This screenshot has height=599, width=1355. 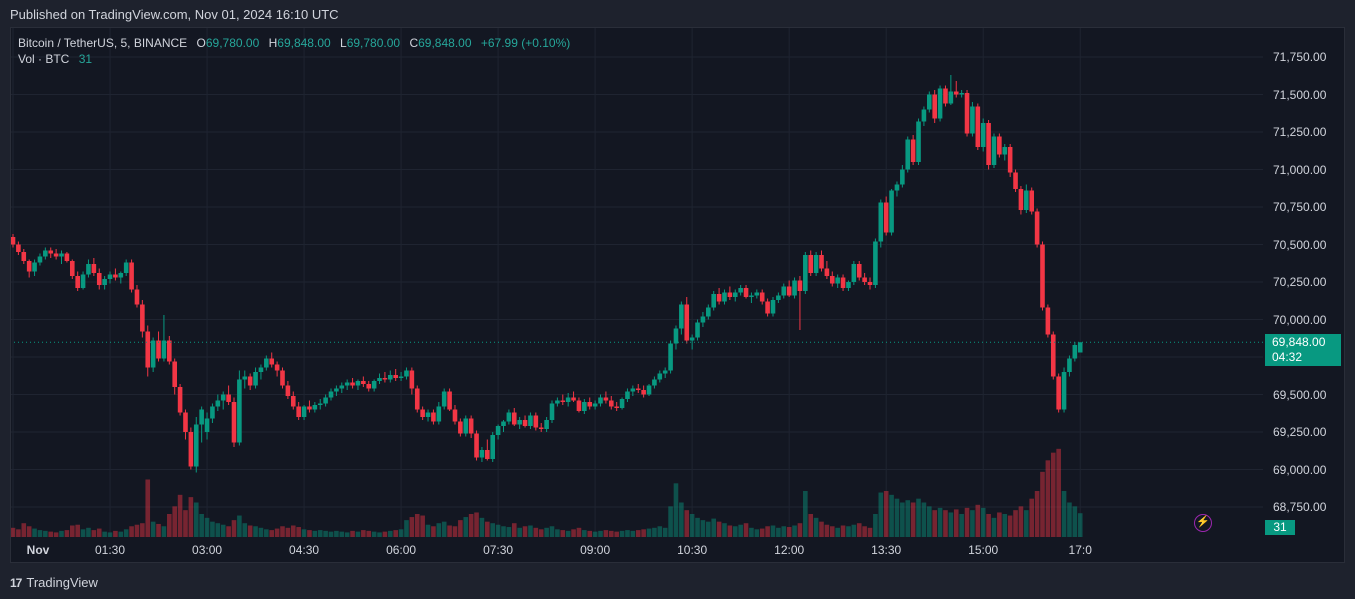 What do you see at coordinates (44, 59) in the screenshot?
I see `volume-label: Vol · BTC` at bounding box center [44, 59].